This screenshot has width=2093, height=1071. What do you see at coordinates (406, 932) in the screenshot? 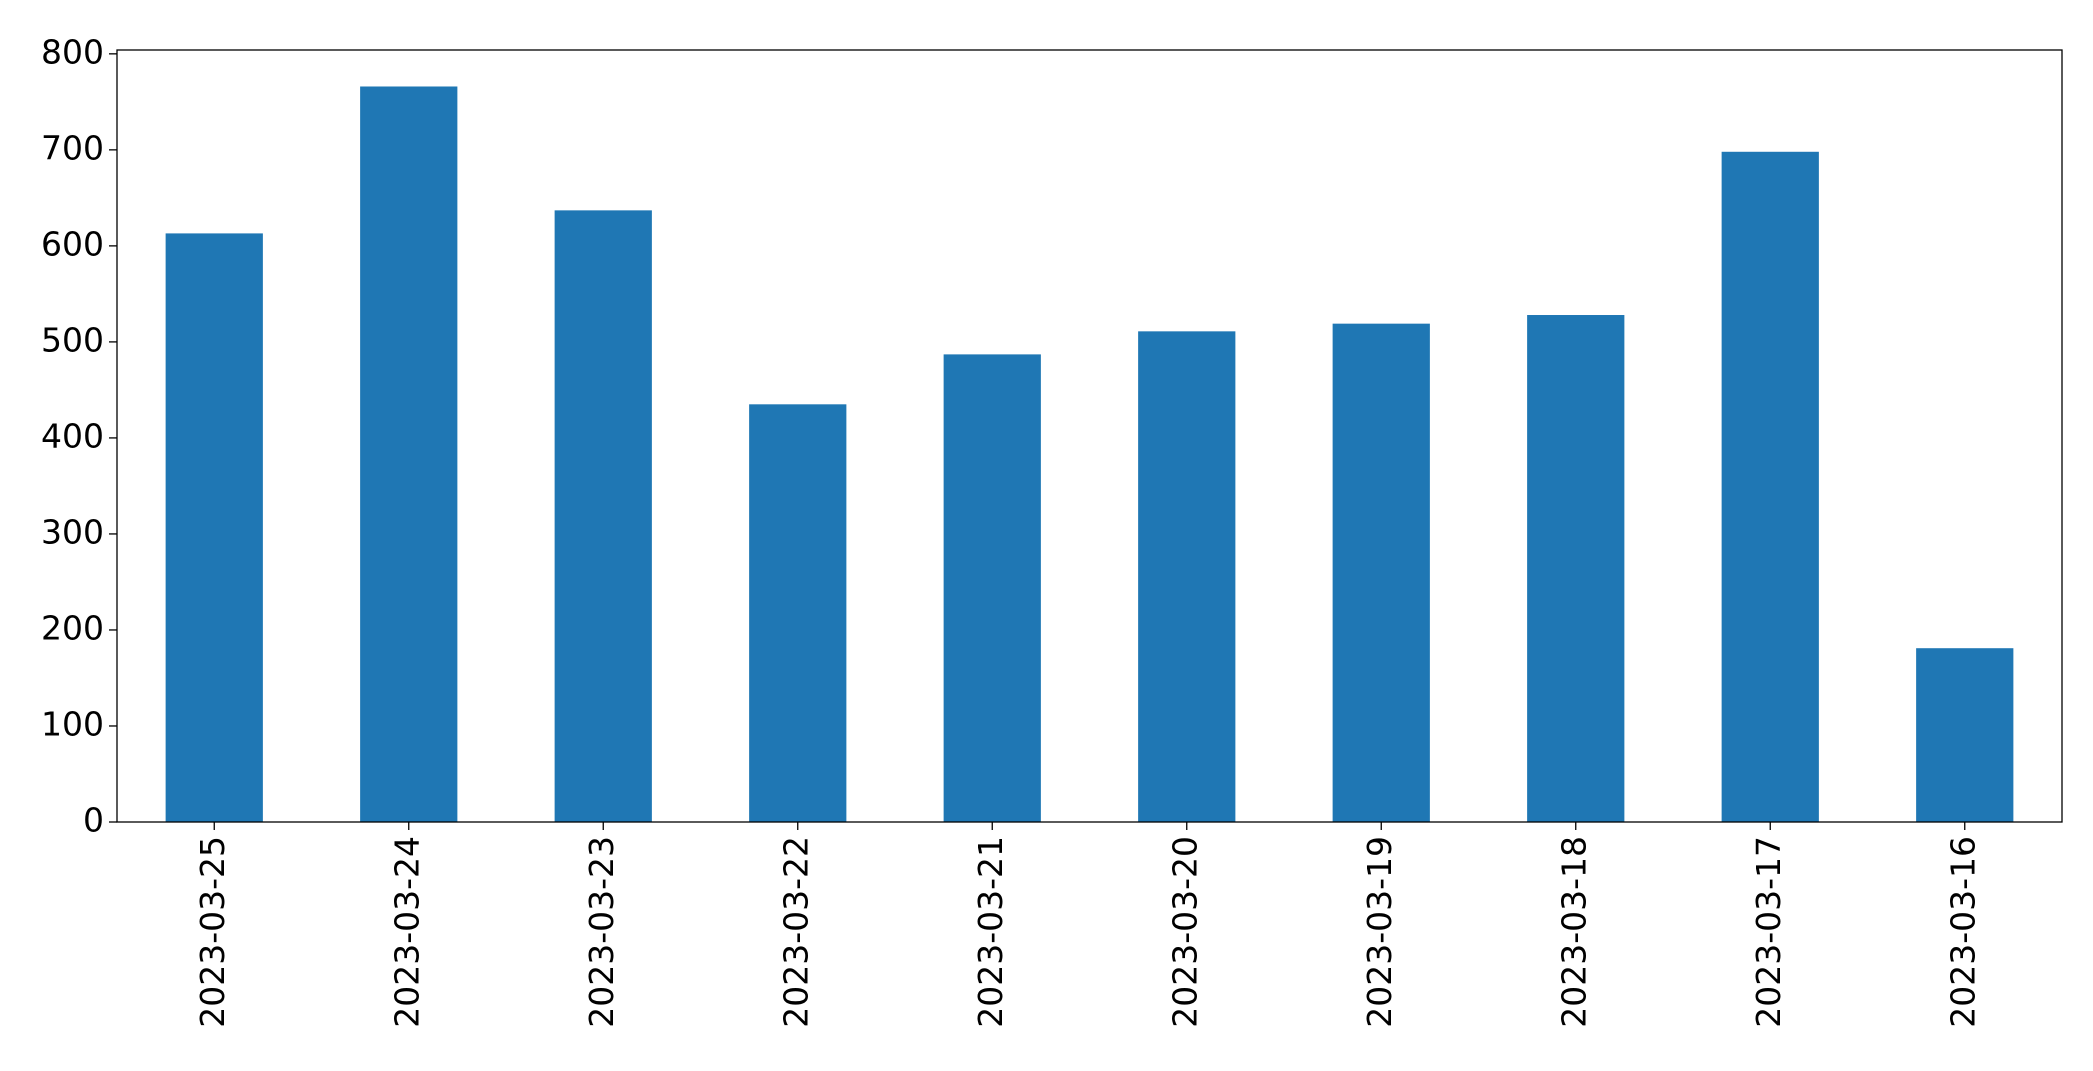
I see `x-tick-label: 2023-03-24` at bounding box center [406, 932].